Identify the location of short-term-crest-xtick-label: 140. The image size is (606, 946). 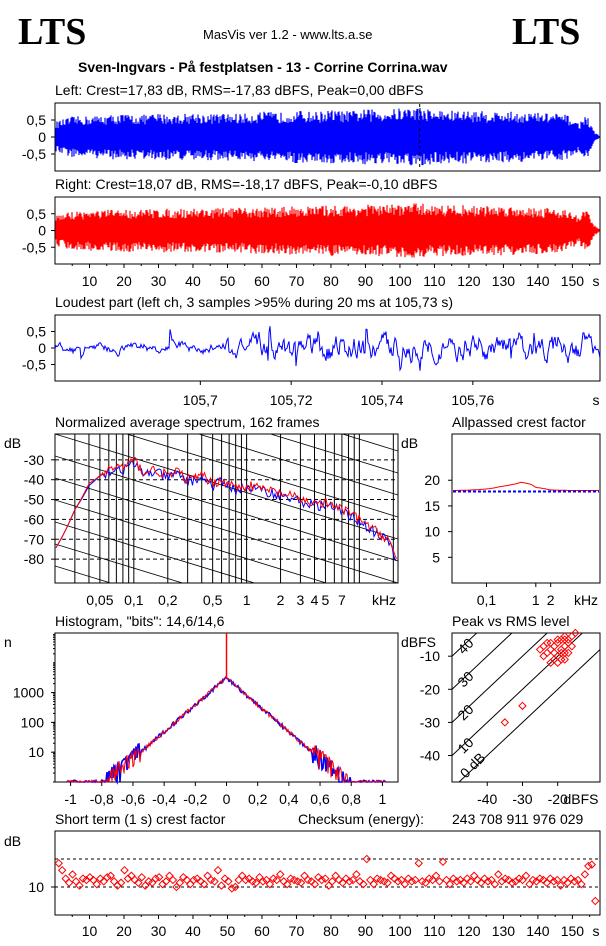
(538, 931).